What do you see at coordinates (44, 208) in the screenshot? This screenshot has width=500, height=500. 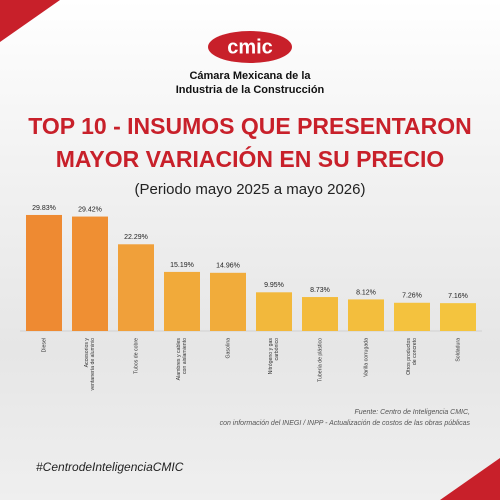 I see `value-label: 29.83%` at bounding box center [44, 208].